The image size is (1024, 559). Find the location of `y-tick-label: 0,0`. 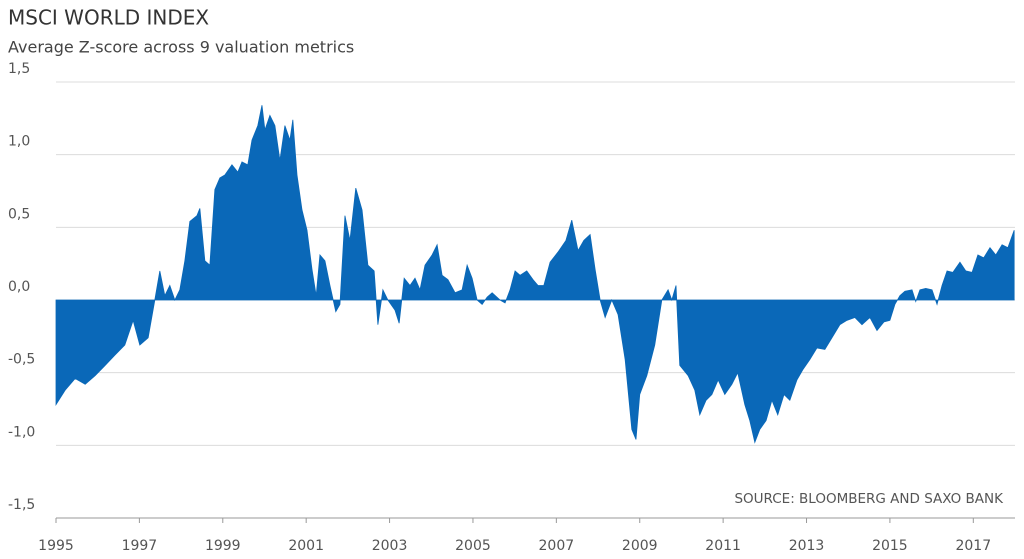

y-tick-label: 0,0 is located at coordinates (19, 287).